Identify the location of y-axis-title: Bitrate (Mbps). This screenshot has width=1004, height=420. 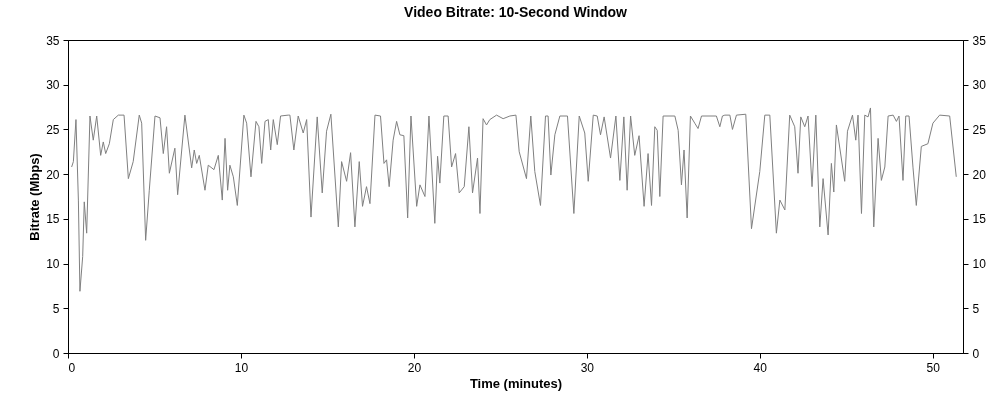
(35, 197).